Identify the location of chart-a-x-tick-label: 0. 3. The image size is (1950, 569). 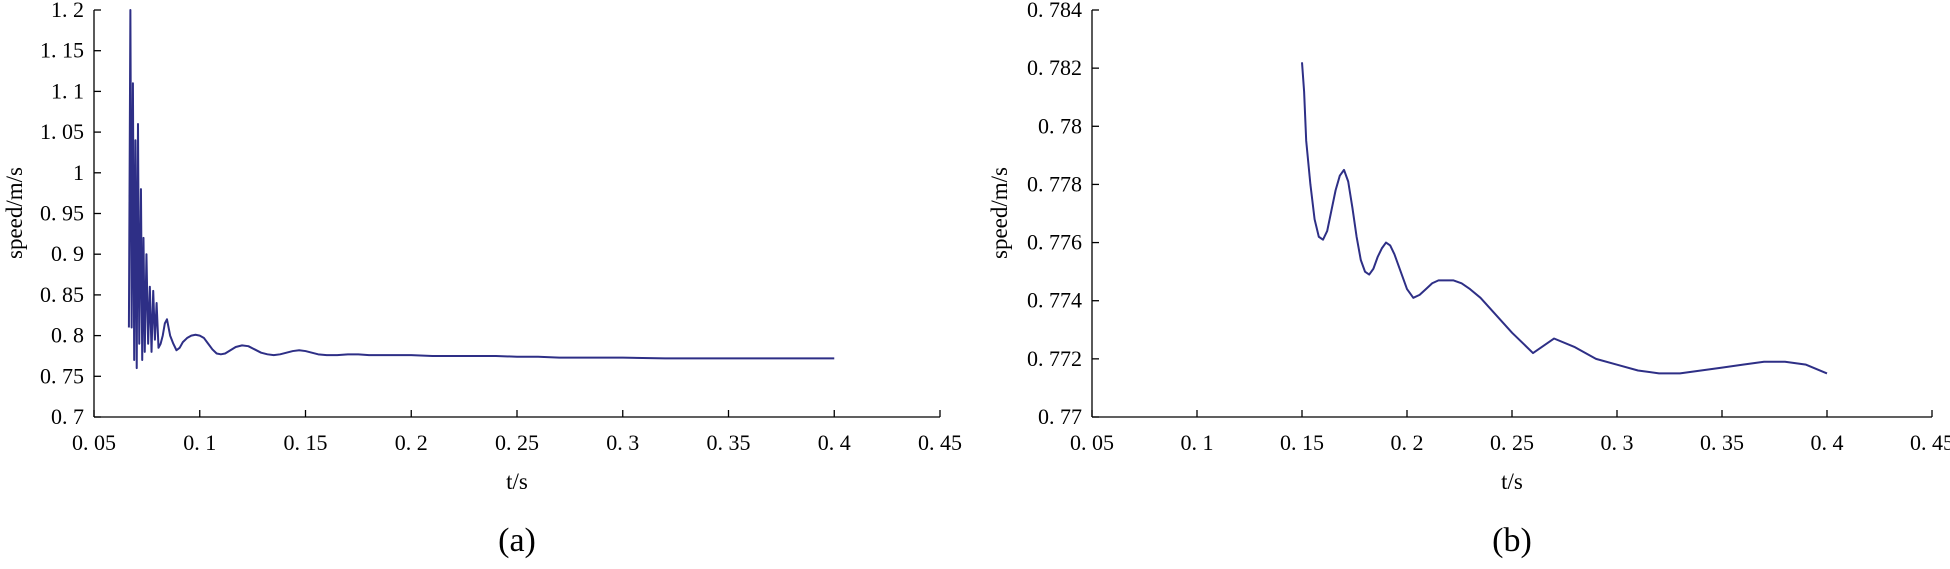
(622, 442).